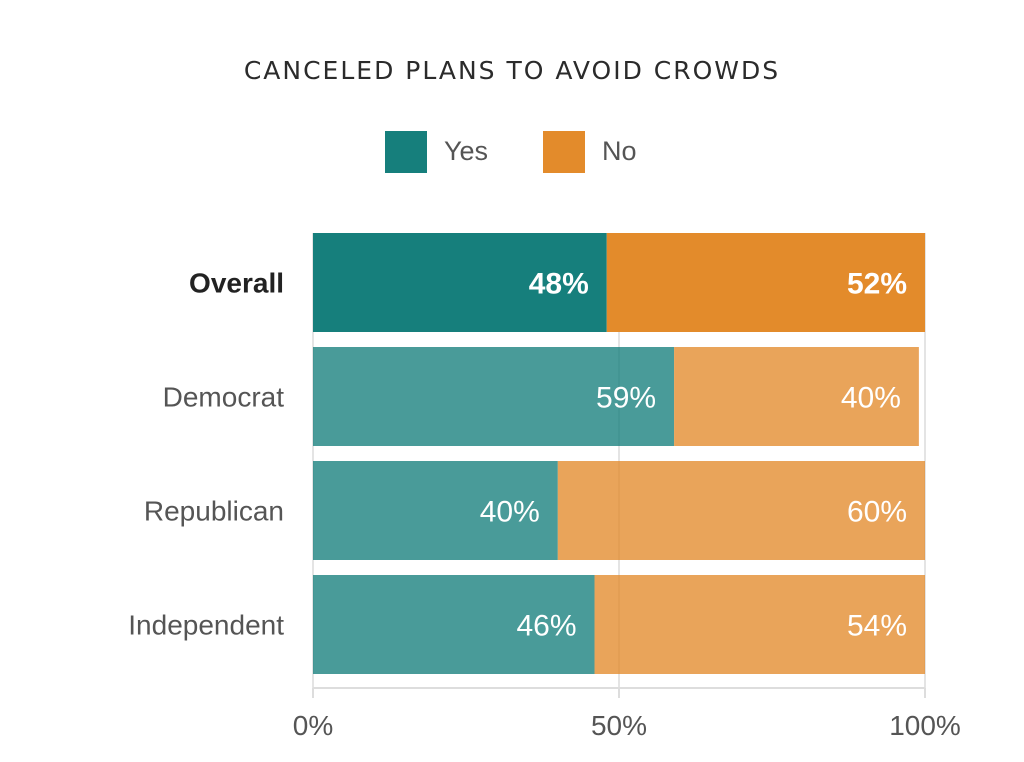  Describe the element at coordinates (406, 152) in the screenshot. I see `legend-swatch-yes` at that location.